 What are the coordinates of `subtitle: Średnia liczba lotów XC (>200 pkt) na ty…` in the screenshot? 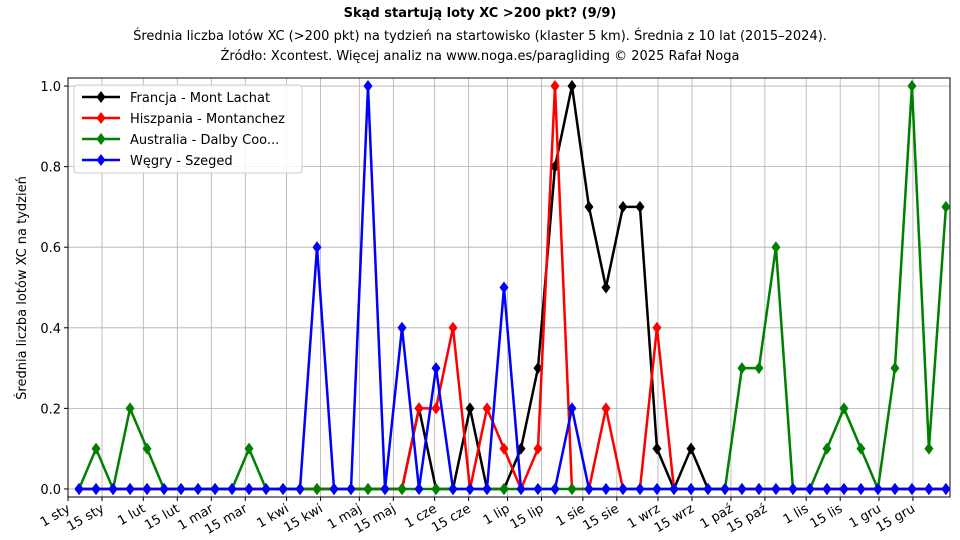 It's located at (480, 36).